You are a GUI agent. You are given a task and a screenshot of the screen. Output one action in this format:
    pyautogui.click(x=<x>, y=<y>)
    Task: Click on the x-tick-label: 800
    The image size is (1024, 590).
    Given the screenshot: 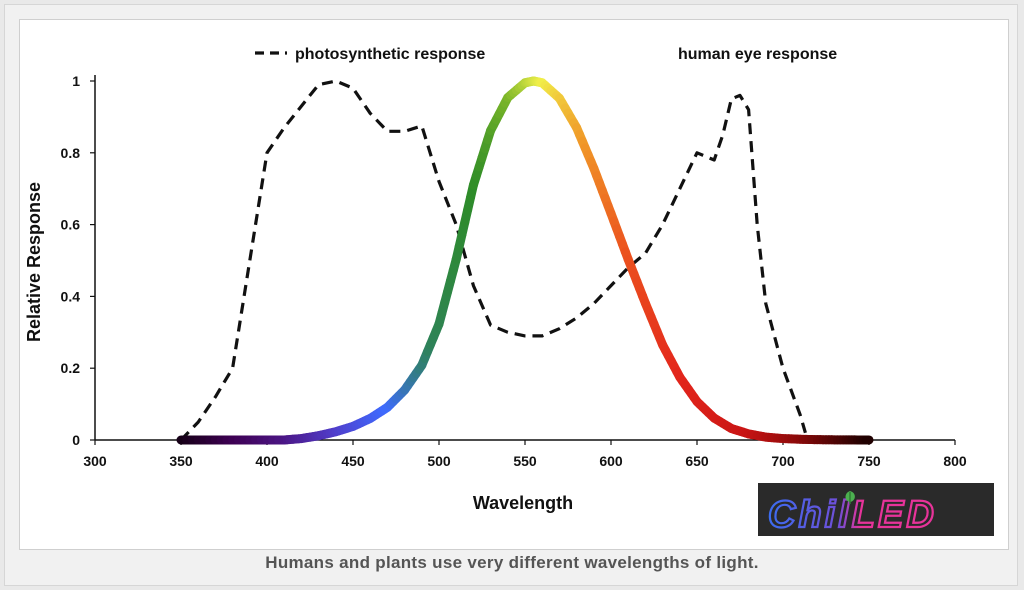 What is the action you would take?
    pyautogui.click(x=955, y=461)
    